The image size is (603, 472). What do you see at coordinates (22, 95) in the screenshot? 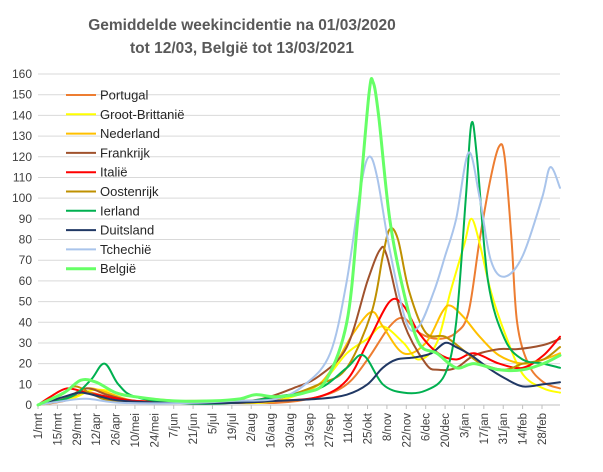
I see `y-tick-label: 150` at bounding box center [22, 95].